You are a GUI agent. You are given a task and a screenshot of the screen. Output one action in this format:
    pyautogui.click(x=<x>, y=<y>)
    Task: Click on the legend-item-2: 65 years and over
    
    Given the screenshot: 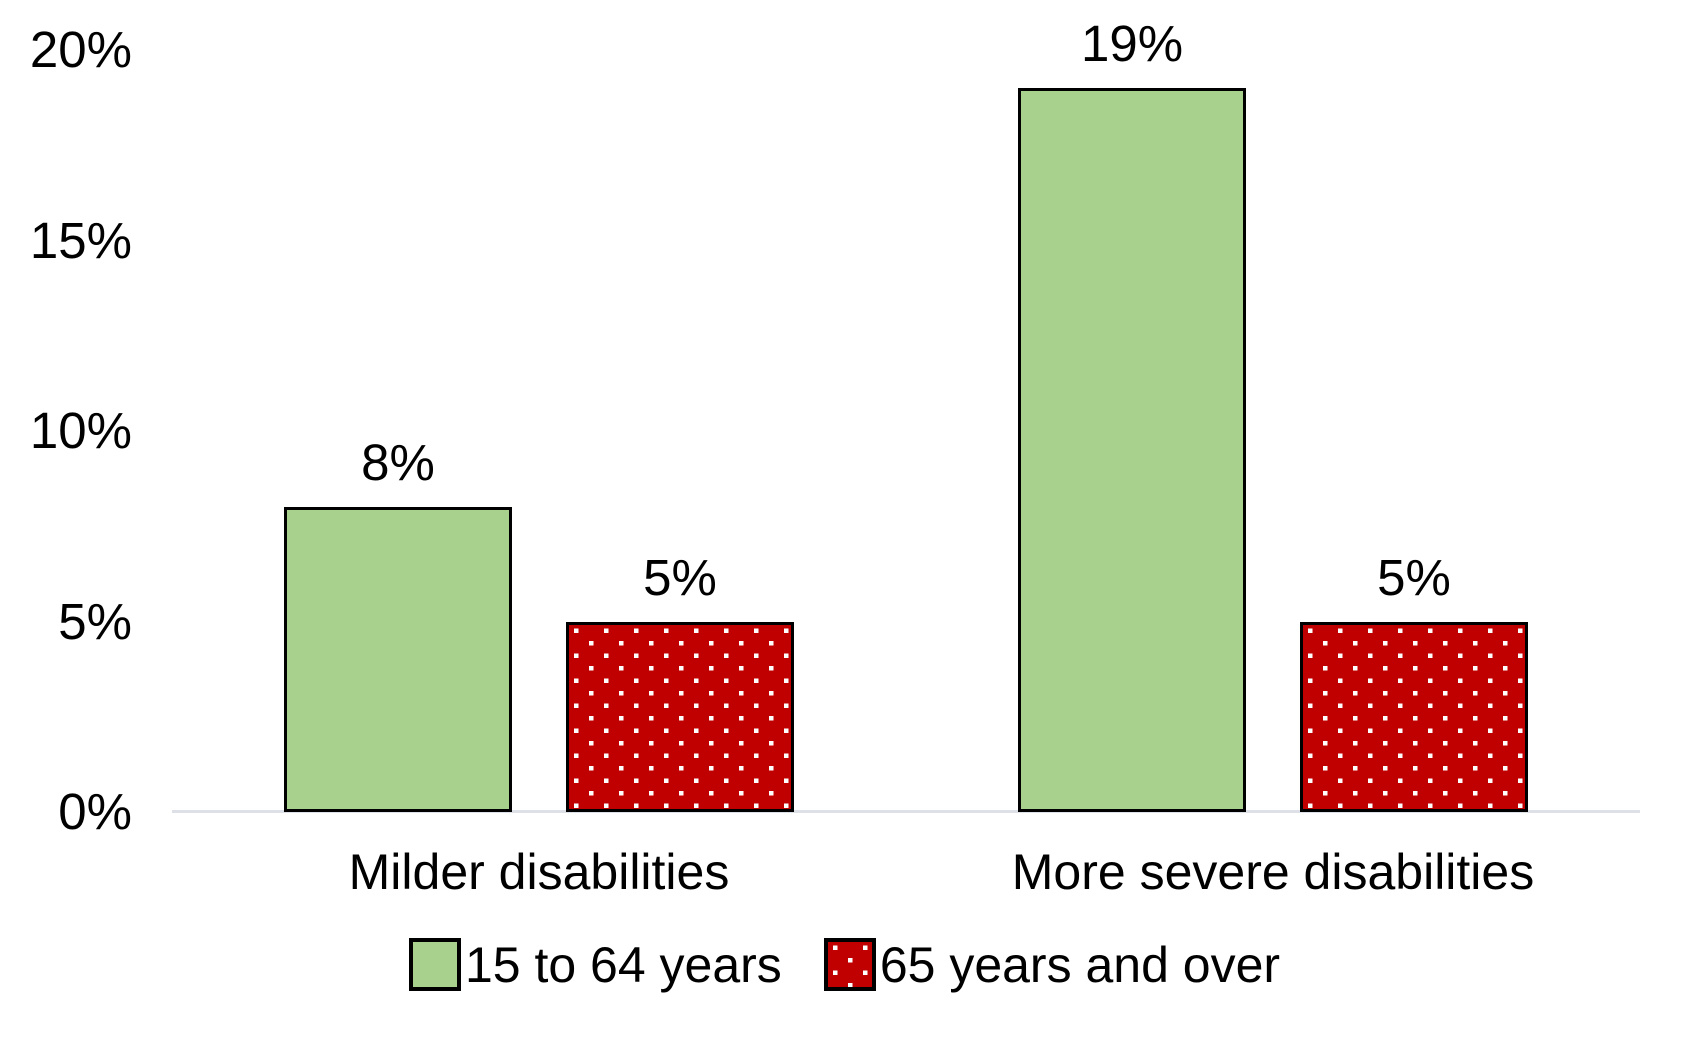 What is the action you would take?
    pyautogui.click(x=1052, y=964)
    